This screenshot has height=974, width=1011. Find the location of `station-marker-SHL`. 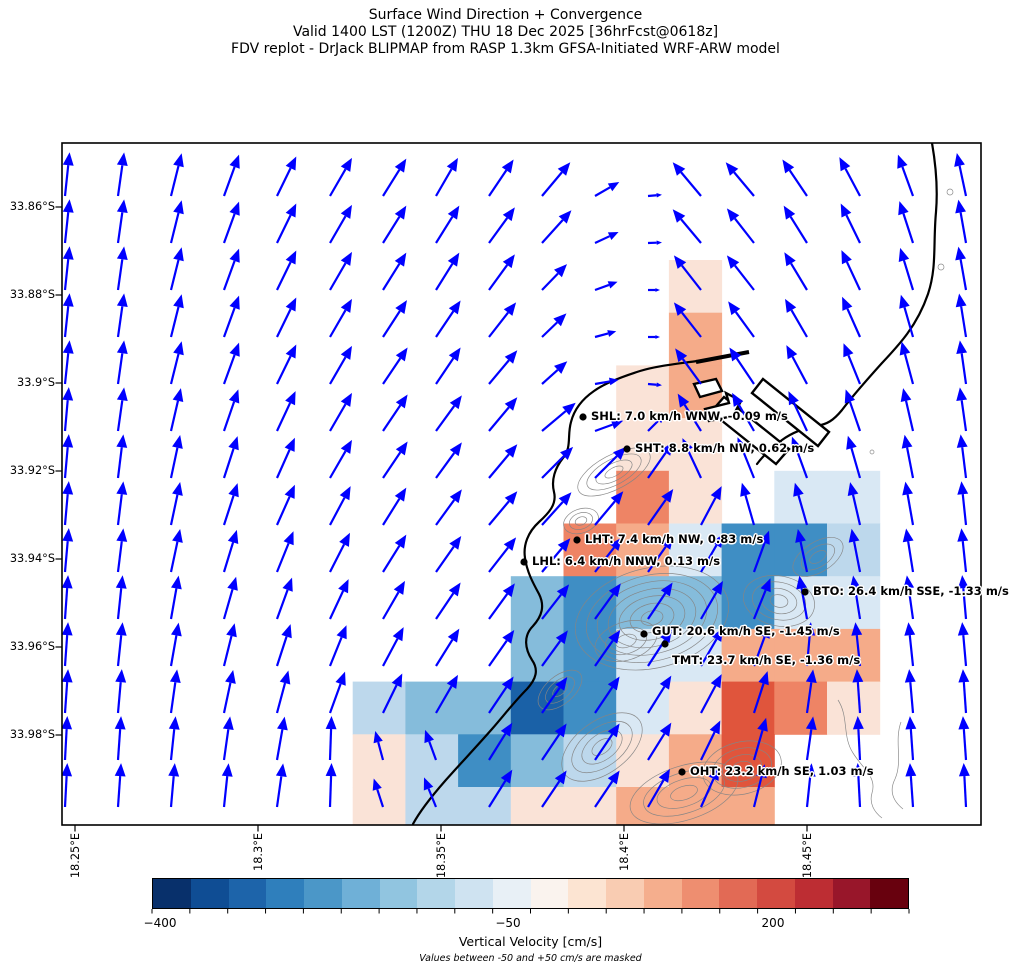

station-marker-SHL is located at coordinates (583, 417).